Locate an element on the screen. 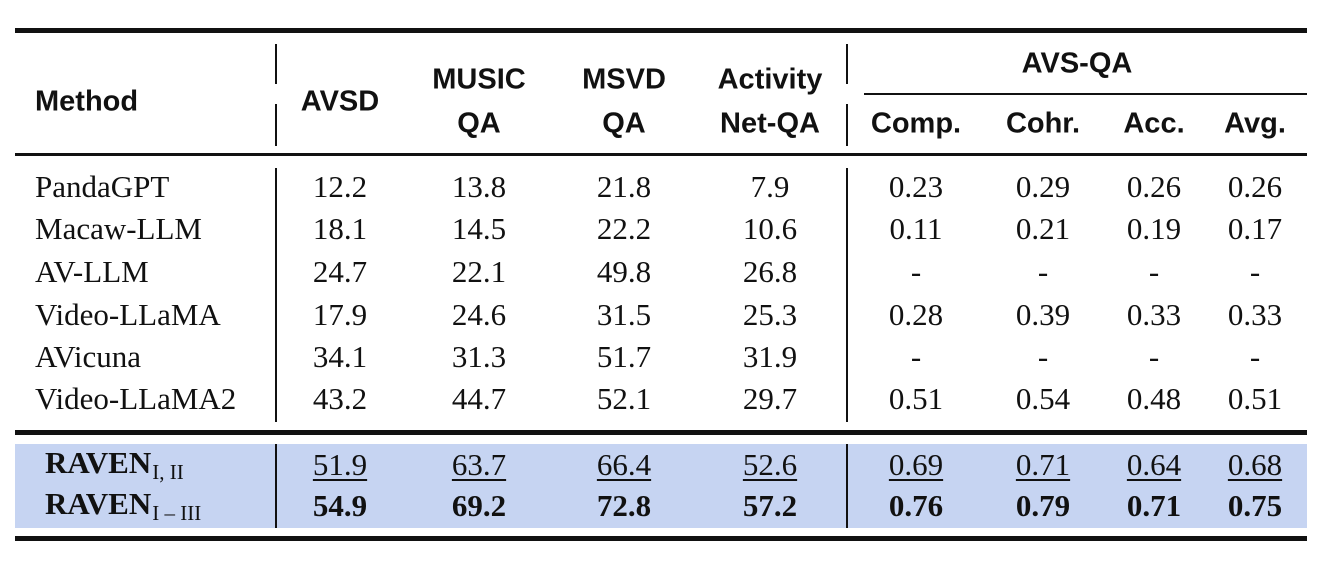 The image size is (1327, 562). header-comp: Comp. is located at coordinates (916, 123).